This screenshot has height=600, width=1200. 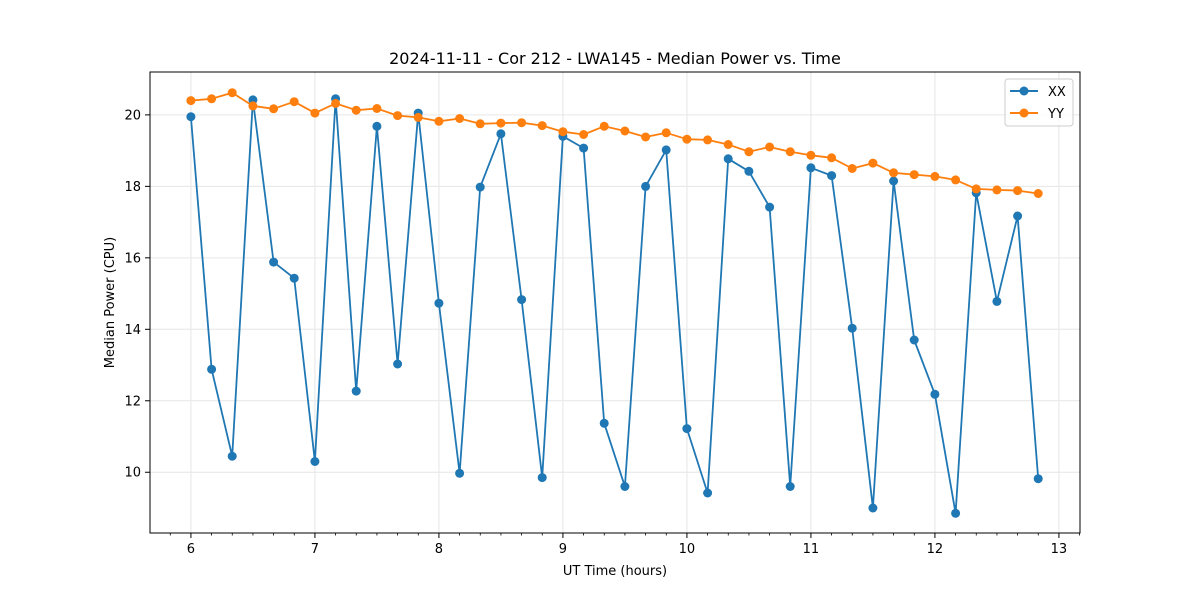 What do you see at coordinates (315, 549) in the screenshot?
I see `x-tick-label: 7` at bounding box center [315, 549].